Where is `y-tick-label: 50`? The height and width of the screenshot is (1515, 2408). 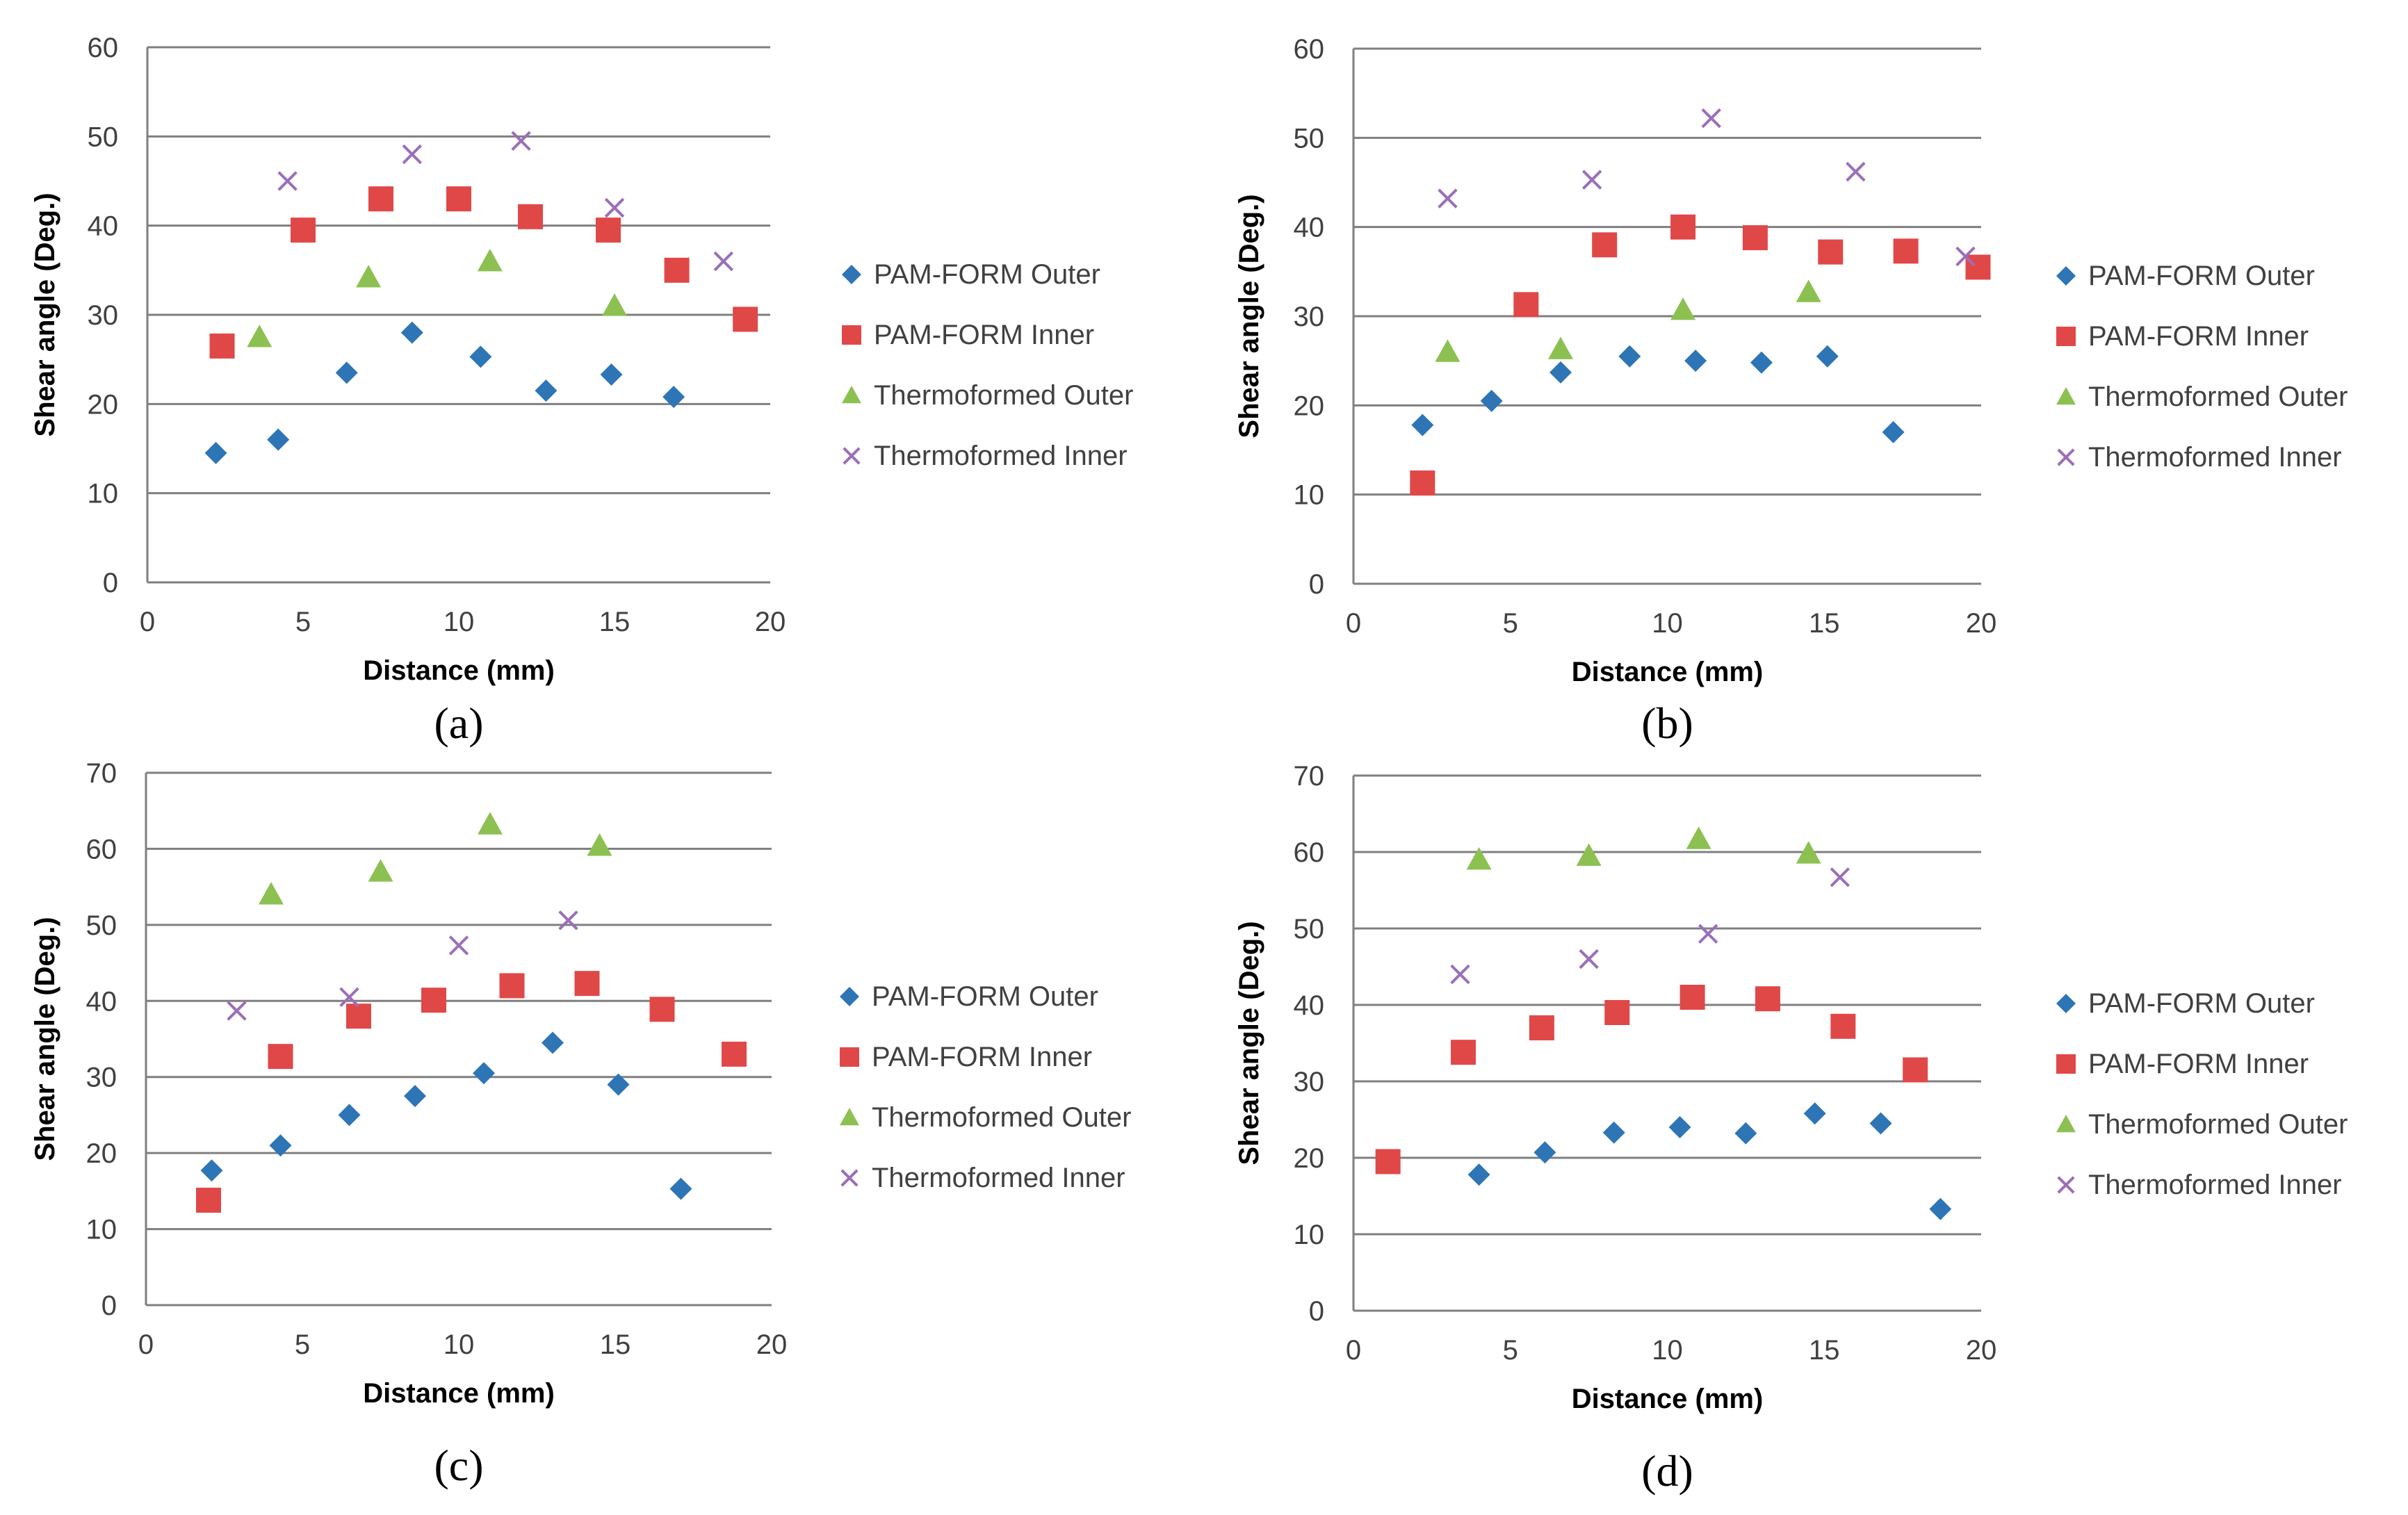 y-tick-label: 50 is located at coordinates (101, 925).